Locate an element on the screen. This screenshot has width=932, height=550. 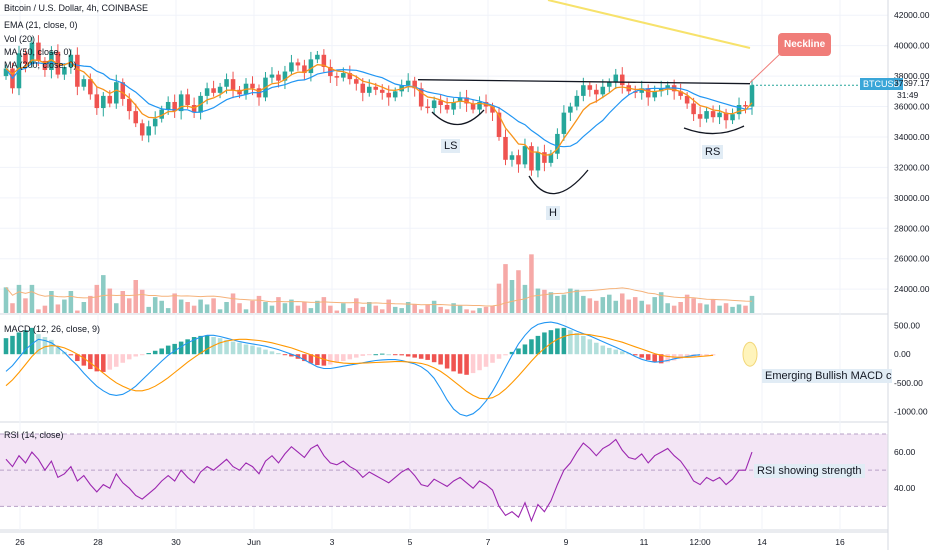
ema21-line is located at coordinates (379, 107).